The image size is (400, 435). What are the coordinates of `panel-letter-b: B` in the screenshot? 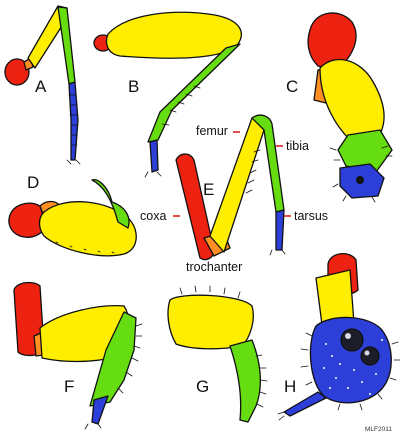 It's located at (133, 86).